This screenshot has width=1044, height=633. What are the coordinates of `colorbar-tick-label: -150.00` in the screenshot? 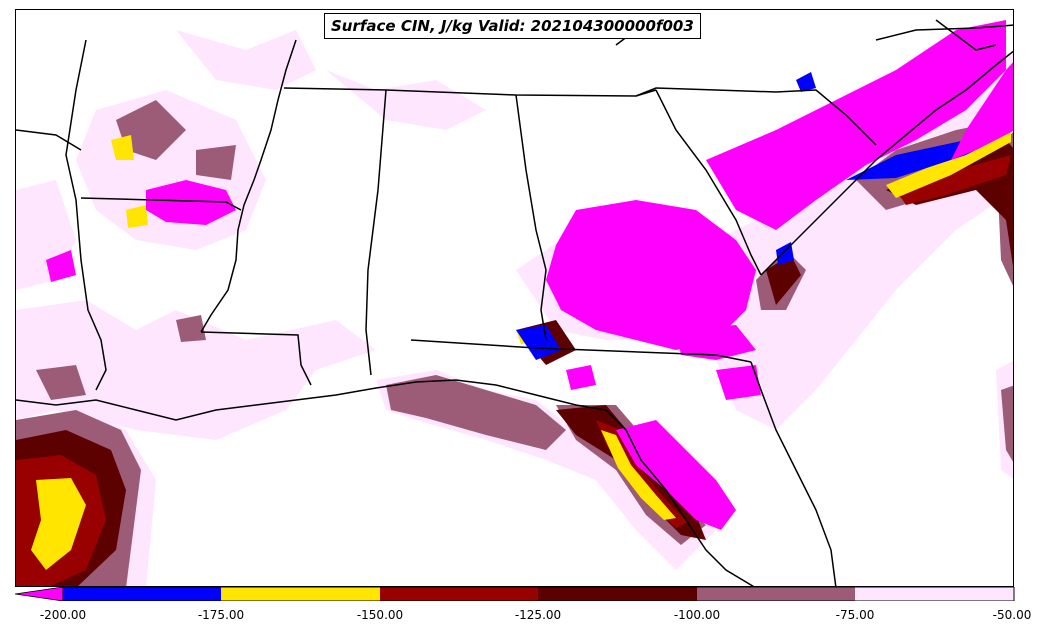 It's located at (380, 615).